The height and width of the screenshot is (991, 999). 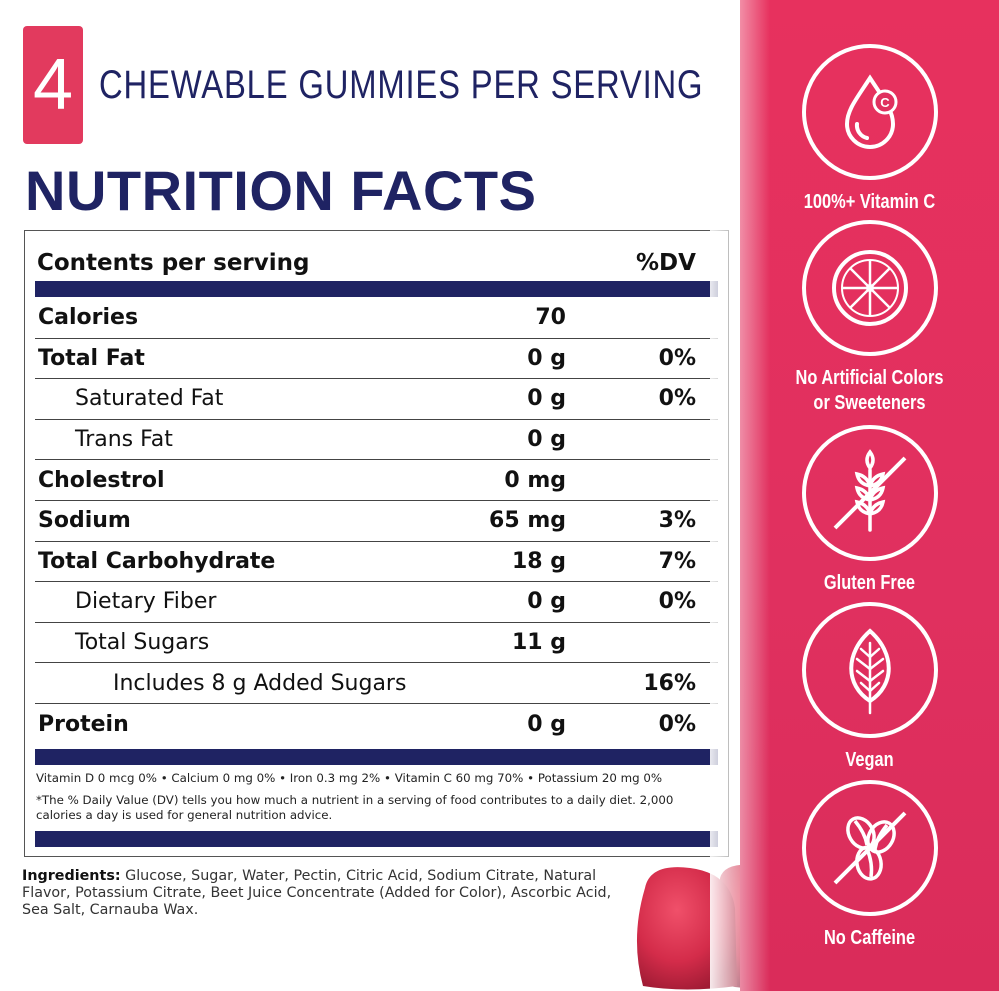 I want to click on ingredients-label: Ingredients:, so click(x=71, y=876).